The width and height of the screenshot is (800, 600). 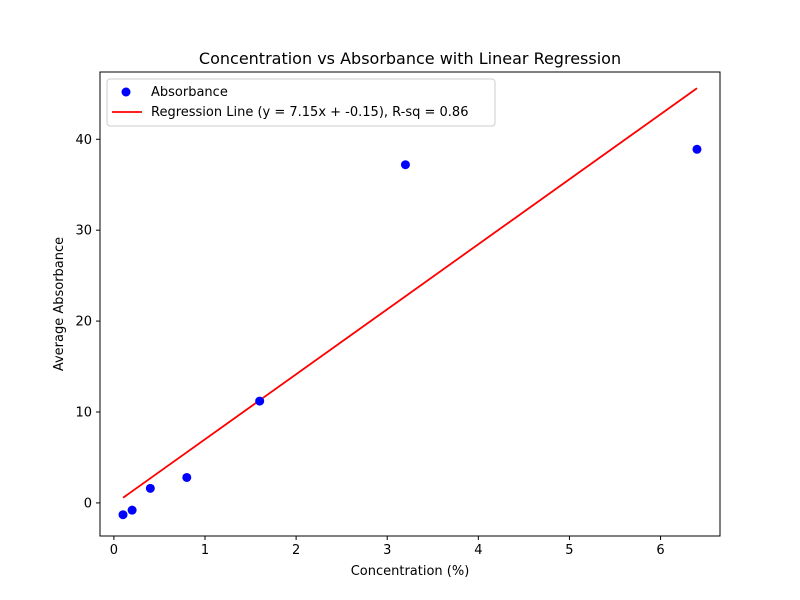 I want to click on x-tick-label: 3, so click(x=387, y=550).